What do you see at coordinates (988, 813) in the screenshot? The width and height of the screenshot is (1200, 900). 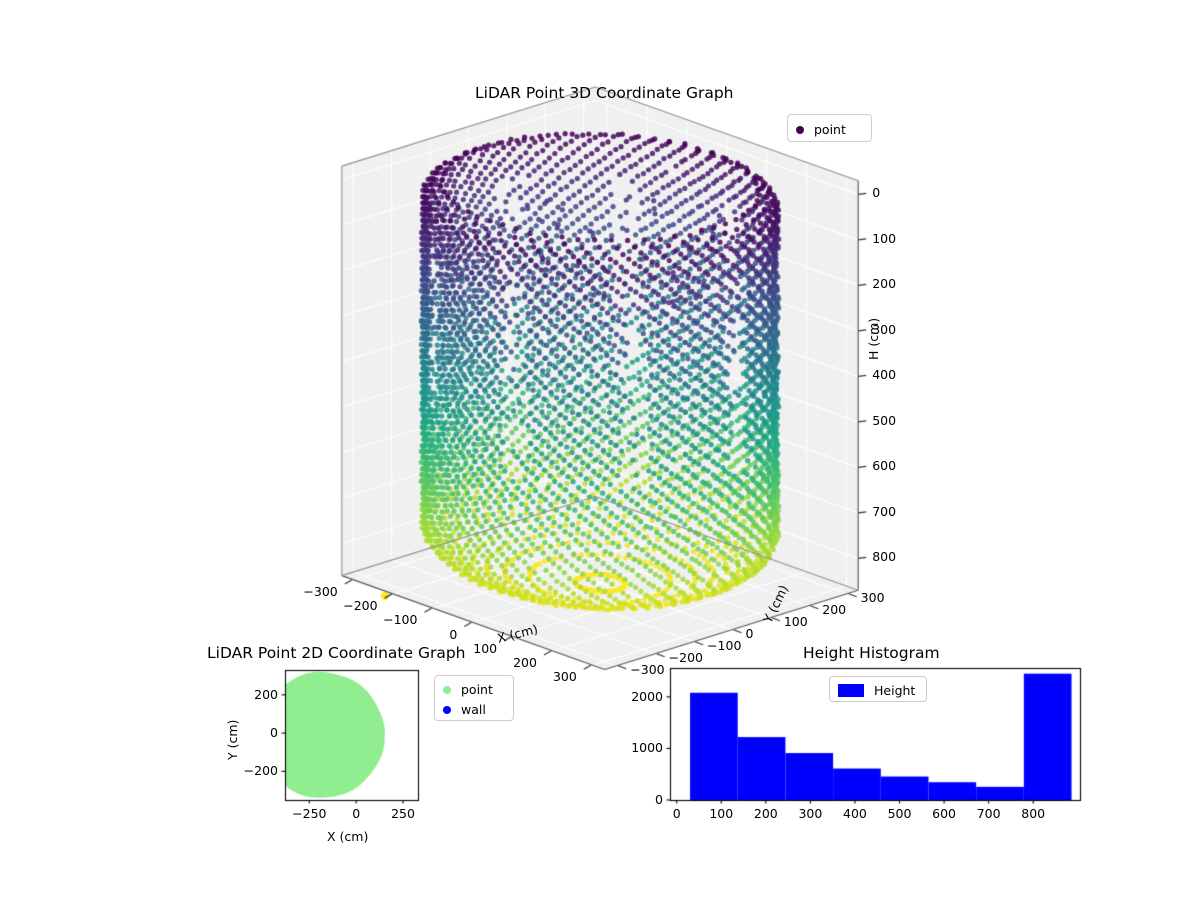 I see `tick-hist-x-7: 700` at bounding box center [988, 813].